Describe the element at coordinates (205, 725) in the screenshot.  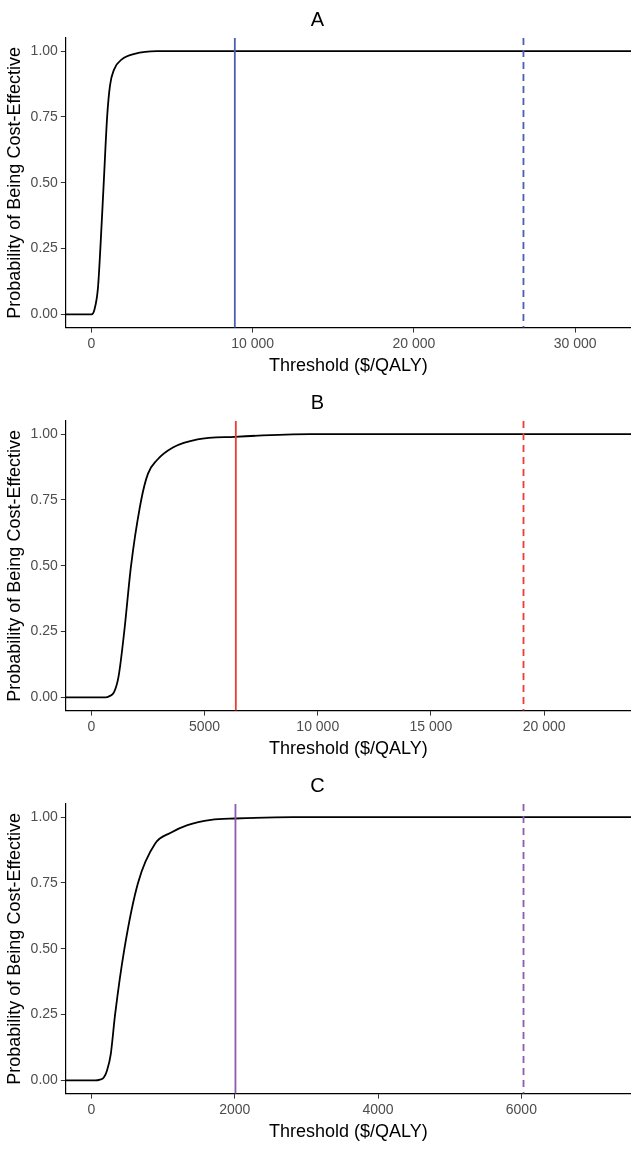
I see `x-tick-label: 5000` at that location.